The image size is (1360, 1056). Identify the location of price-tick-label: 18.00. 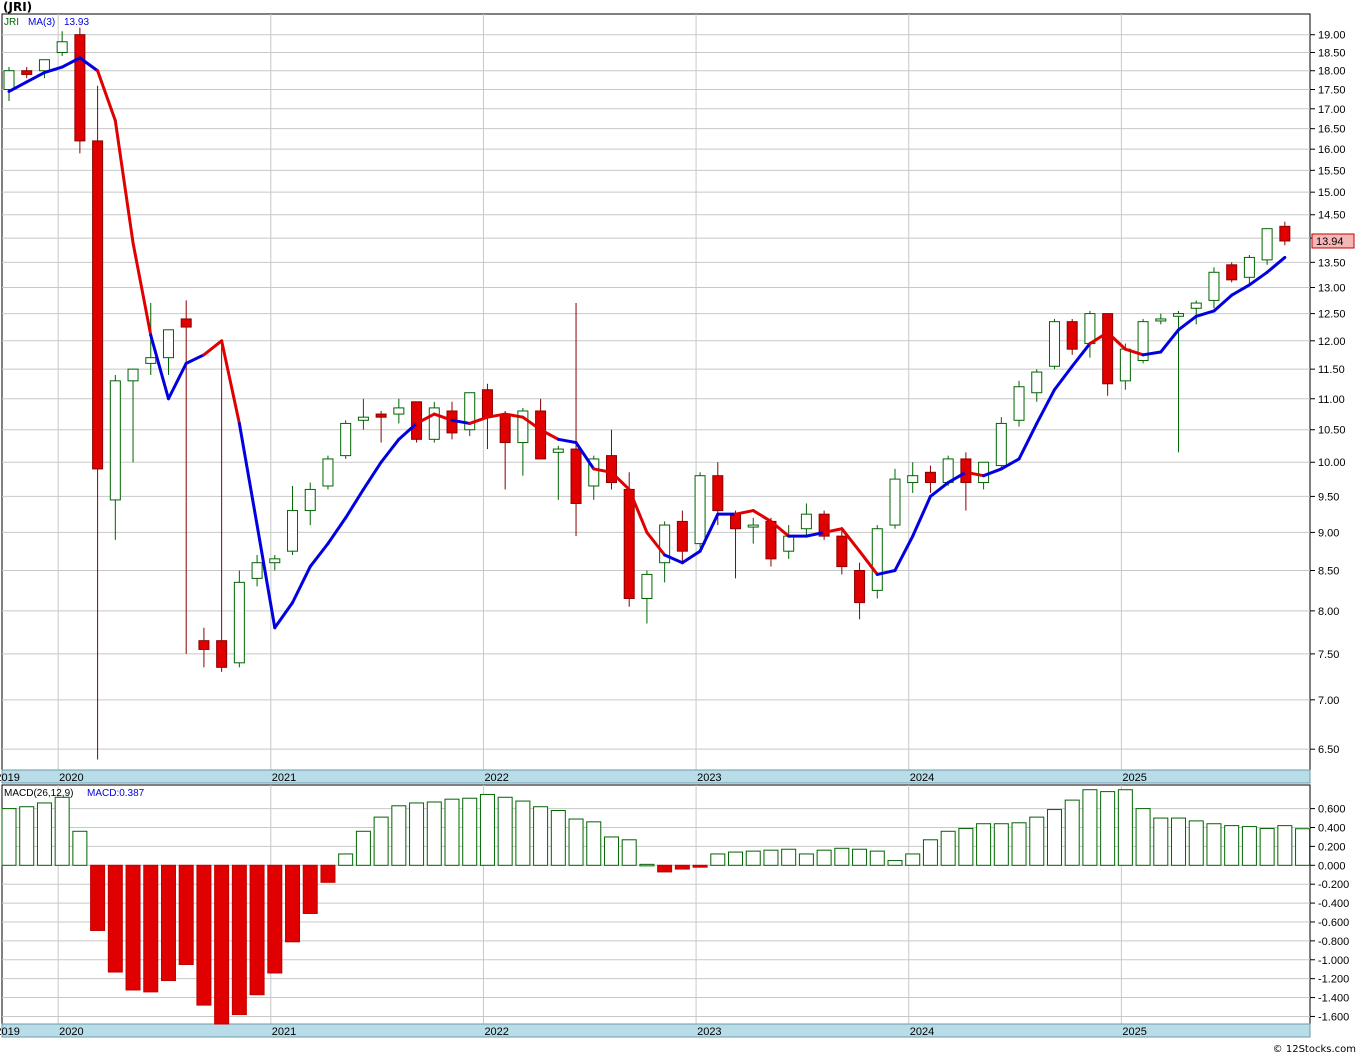
(1332, 72).